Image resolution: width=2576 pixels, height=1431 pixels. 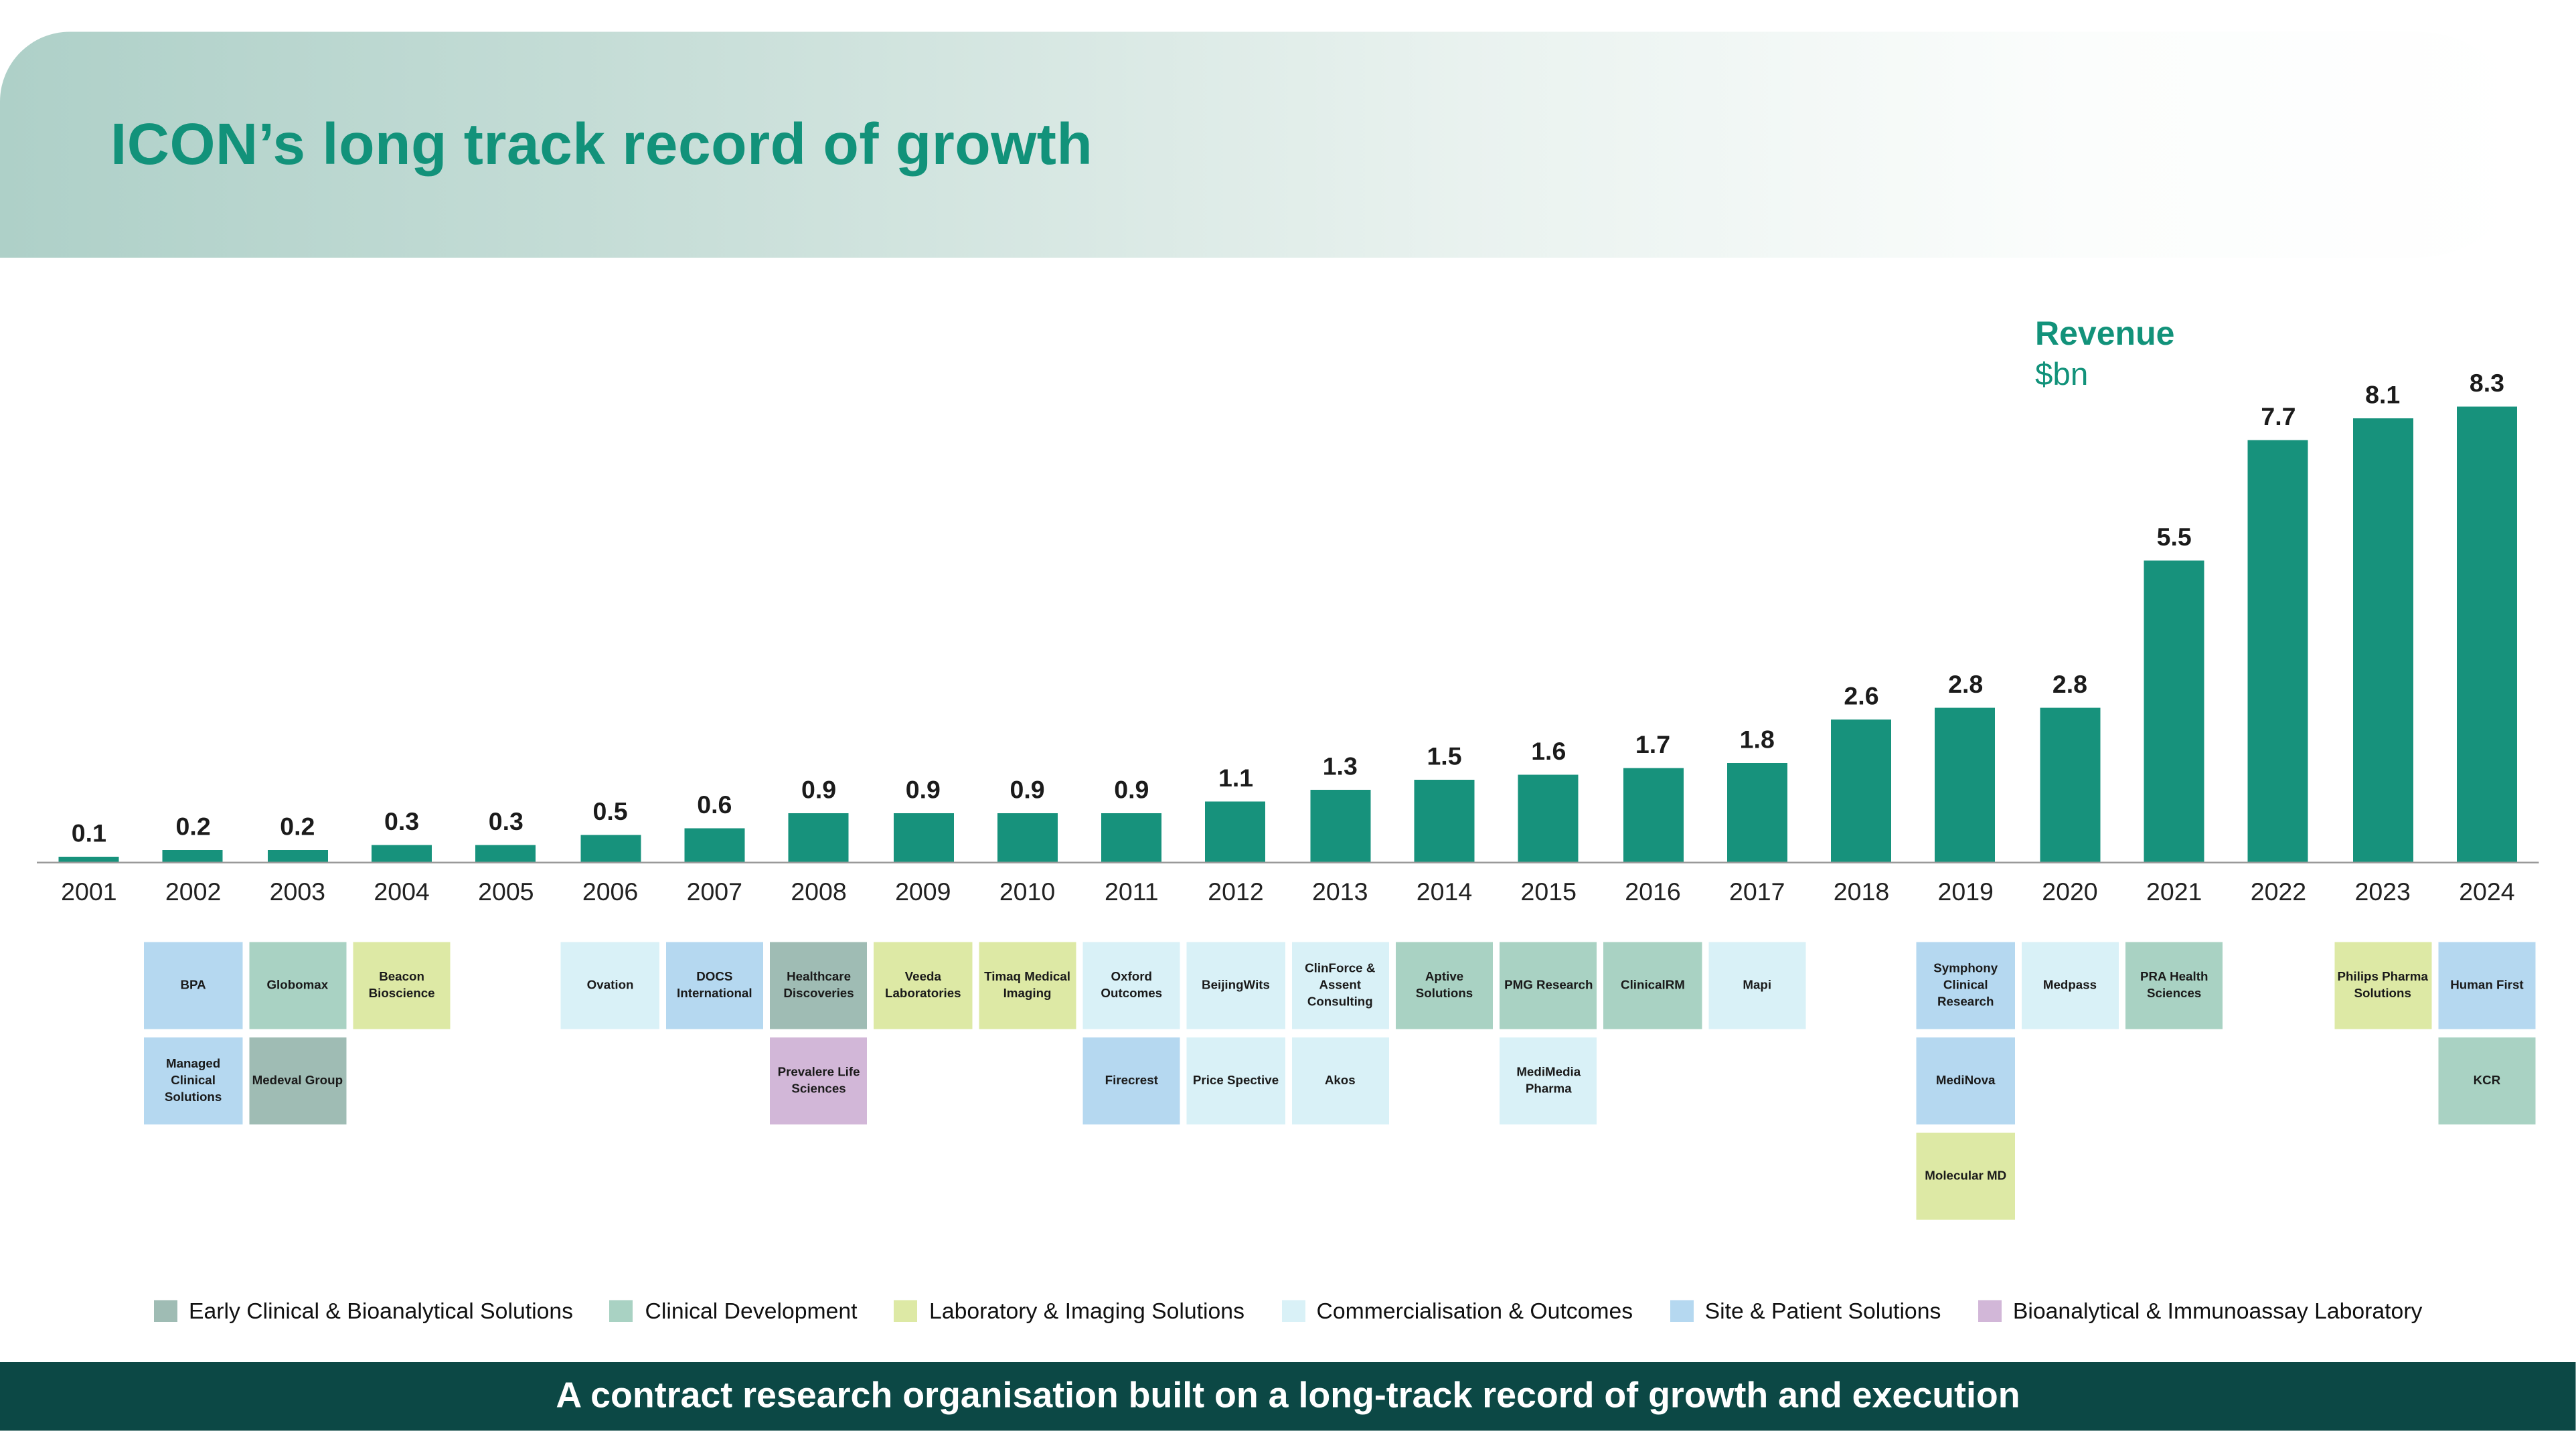 I want to click on x-tick-label: 2017, so click(x=1757, y=893).